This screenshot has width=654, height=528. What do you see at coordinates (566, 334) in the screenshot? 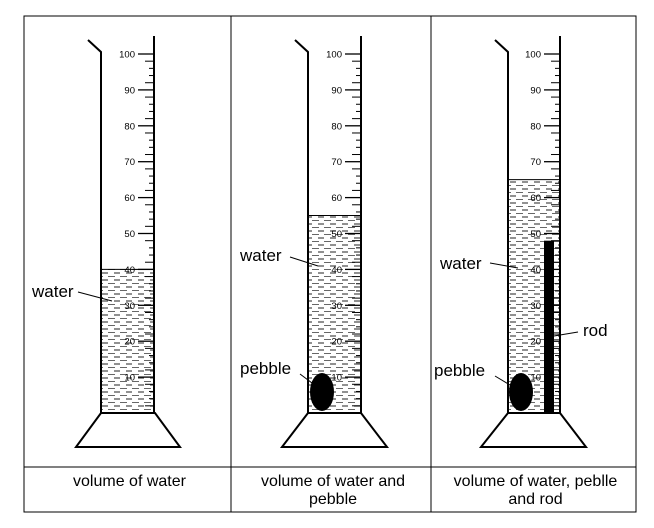
I see `rod-leader-line` at bounding box center [566, 334].